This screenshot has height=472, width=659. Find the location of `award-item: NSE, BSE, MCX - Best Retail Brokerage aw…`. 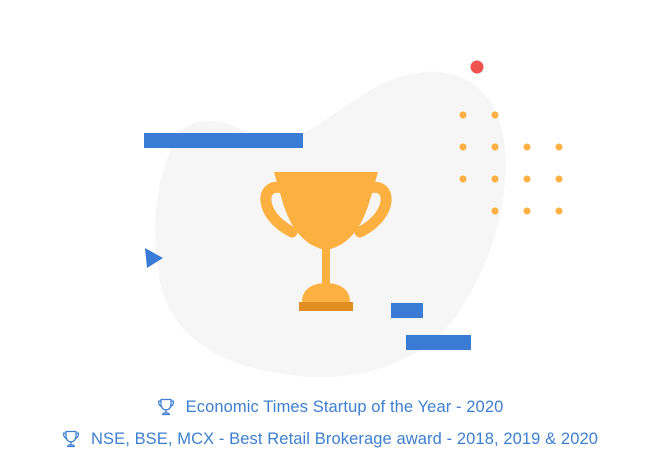

award-item: NSE, BSE, MCX - Best Retail Brokerage aw… is located at coordinates (329, 439).